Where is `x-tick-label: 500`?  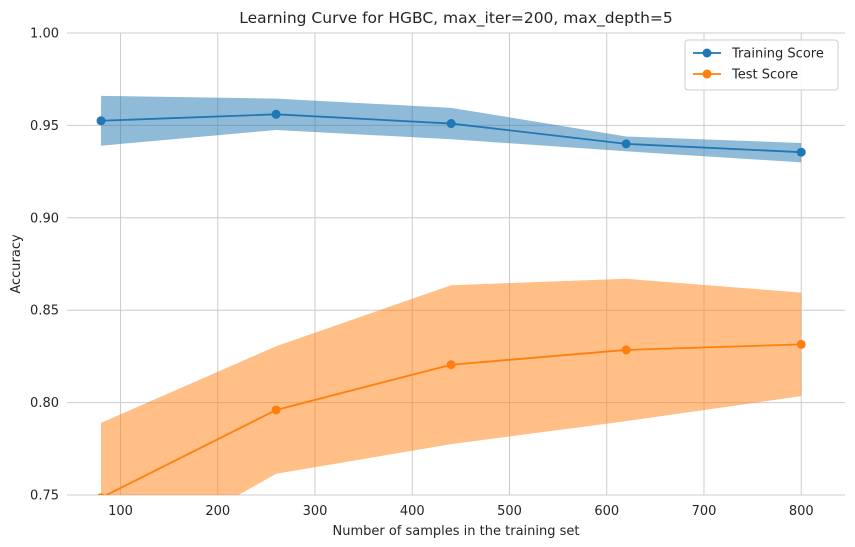
x-tick-label: 500 is located at coordinates (509, 511).